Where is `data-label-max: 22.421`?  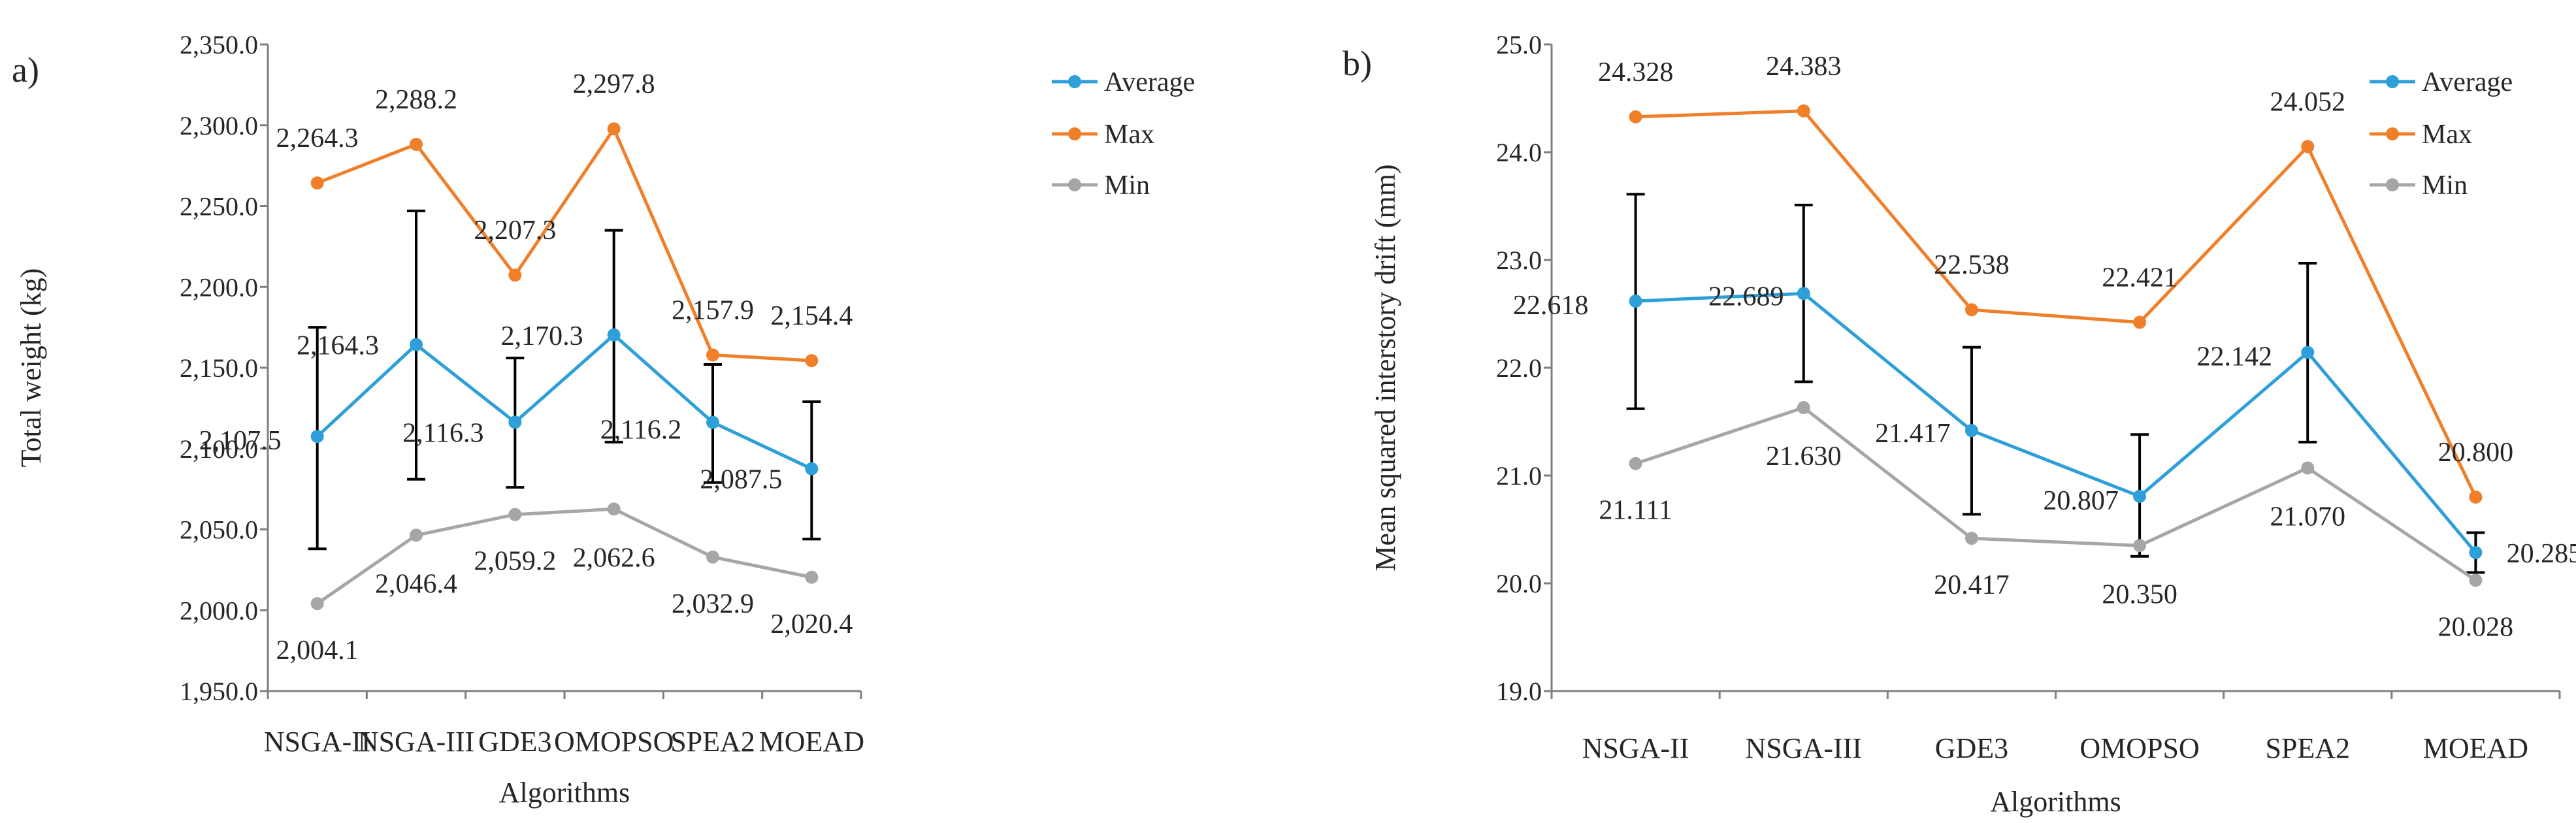
data-label-max: 22.421 is located at coordinates (2139, 278).